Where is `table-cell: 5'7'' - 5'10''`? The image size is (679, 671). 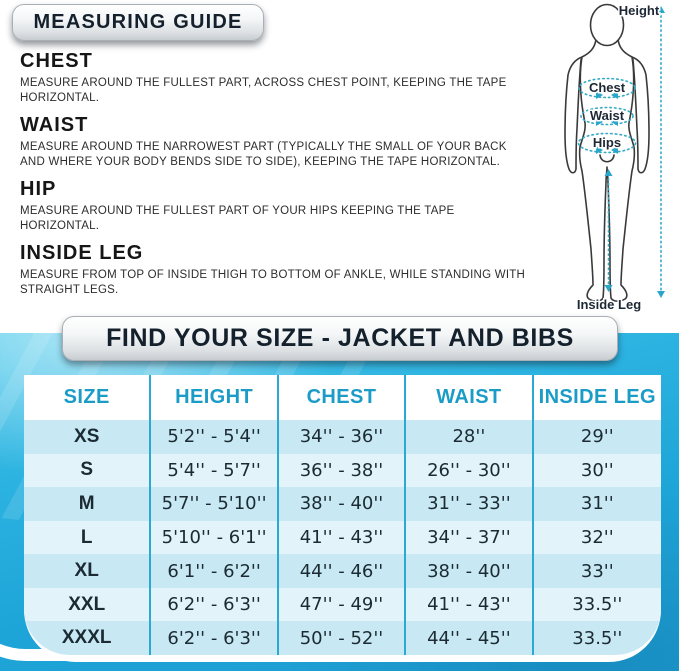
table-cell: 5'7'' - 5'10'' is located at coordinates (215, 504).